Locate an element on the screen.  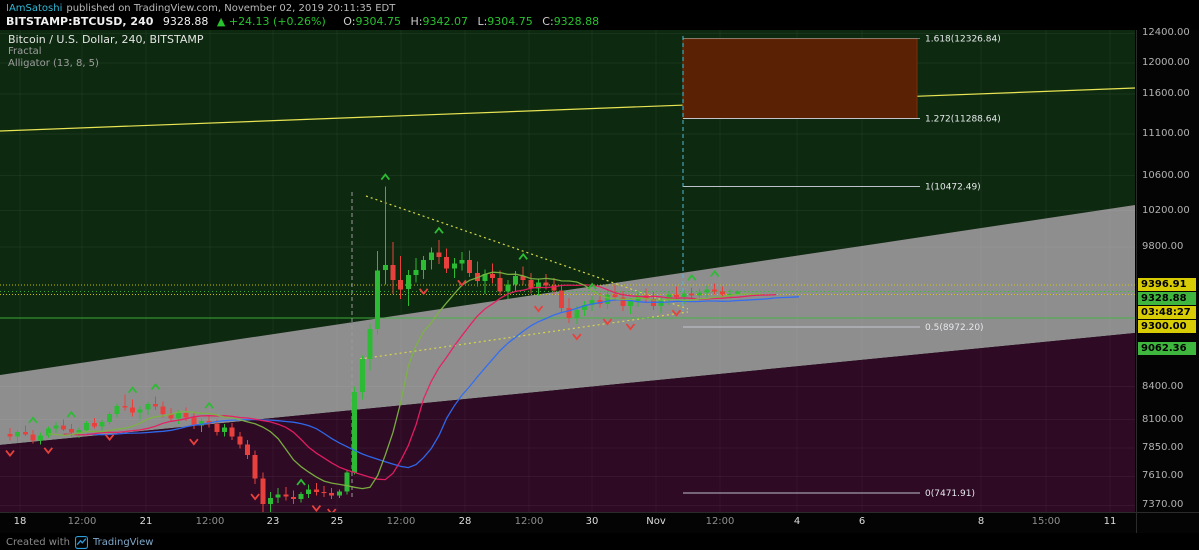
price-tick-label: 7370.00 is located at coordinates (1163, 504).